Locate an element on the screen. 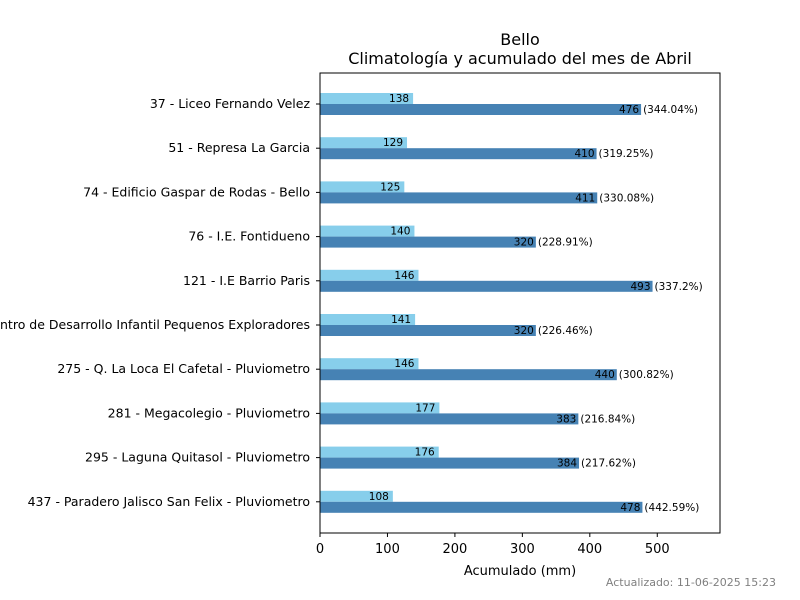 This screenshot has width=800, height=600. category-label: 74 - Edificio Gaspar de Rodas - Bello is located at coordinates (196, 191).